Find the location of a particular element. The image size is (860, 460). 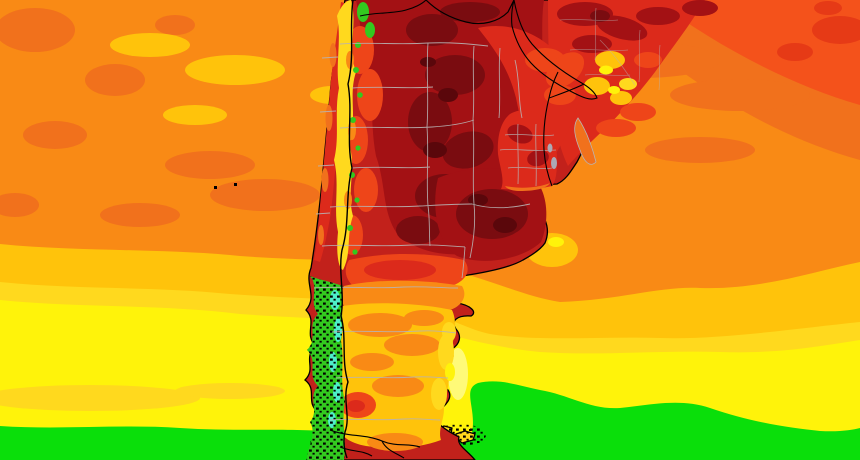

island-dot is located at coordinates (235, 184).